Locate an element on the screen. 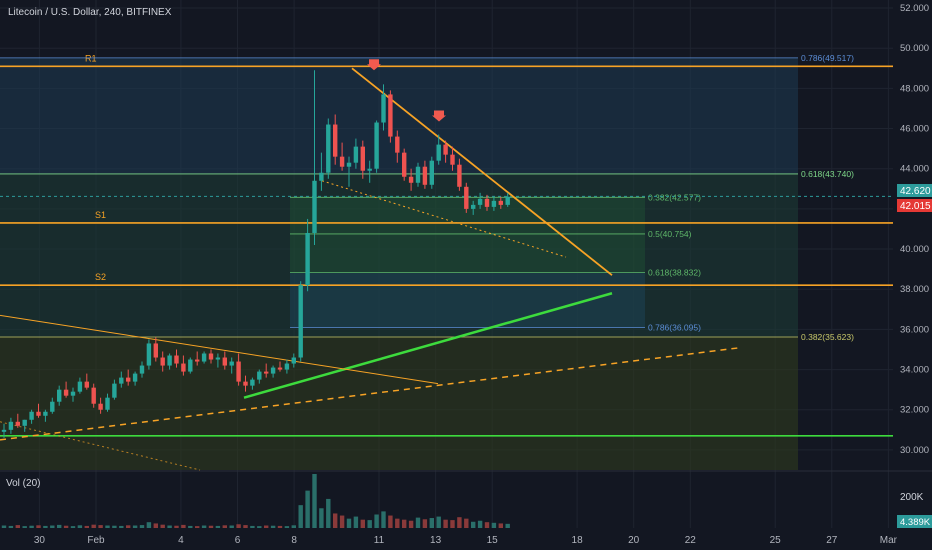 The image size is (932, 550). chart-title: Litecoin / U.S. Dollar, 240, BITFINEX is located at coordinates (90, 12).